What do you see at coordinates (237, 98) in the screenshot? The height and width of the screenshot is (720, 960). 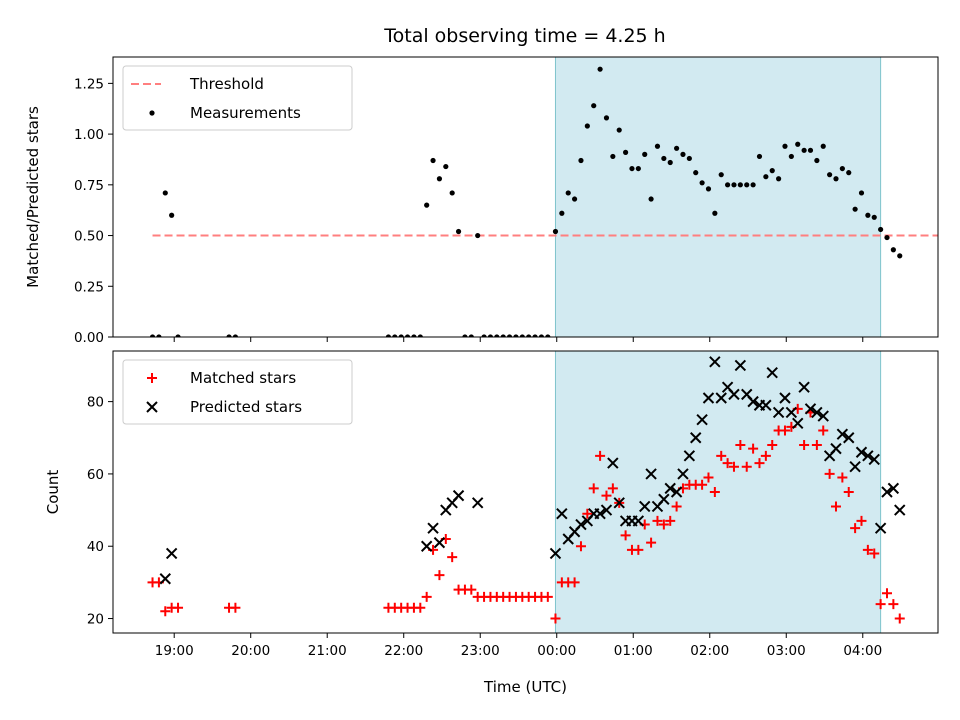 I see `legend-box` at bounding box center [237, 98].